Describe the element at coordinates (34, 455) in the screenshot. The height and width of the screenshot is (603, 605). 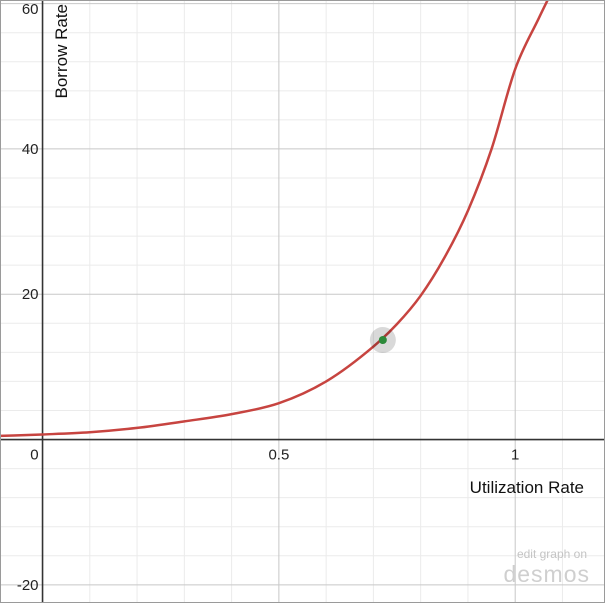
I see `origin-label: 0` at that location.